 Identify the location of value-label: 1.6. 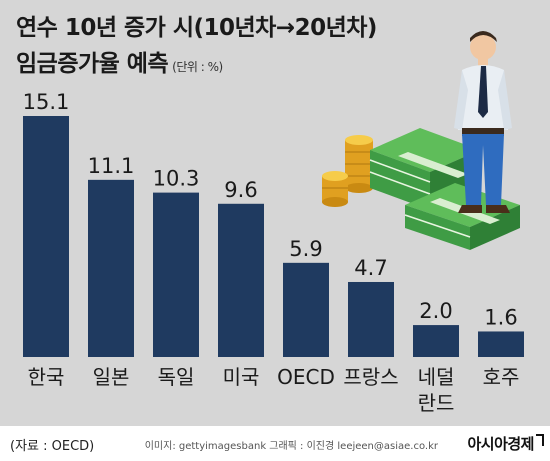
(500, 317).